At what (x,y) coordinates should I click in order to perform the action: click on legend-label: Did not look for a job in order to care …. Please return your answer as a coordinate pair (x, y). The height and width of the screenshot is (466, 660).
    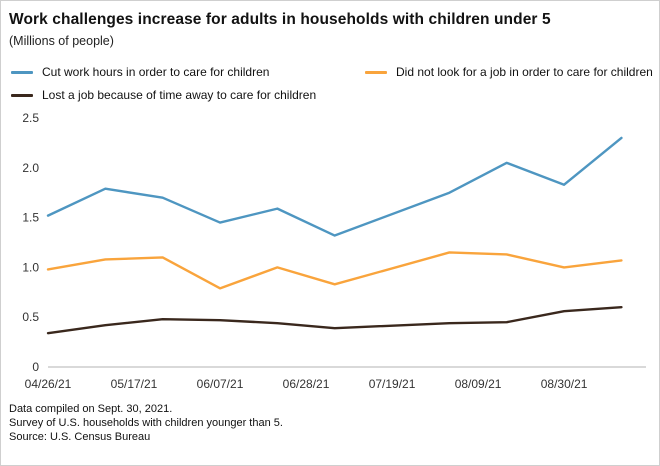
    Looking at the image, I should click on (524, 72).